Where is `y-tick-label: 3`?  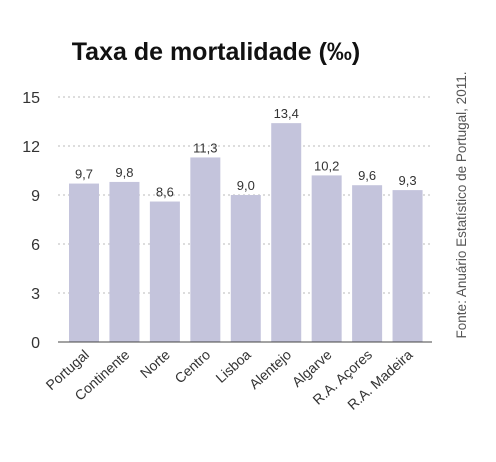
y-tick-label: 3 is located at coordinates (35, 294).